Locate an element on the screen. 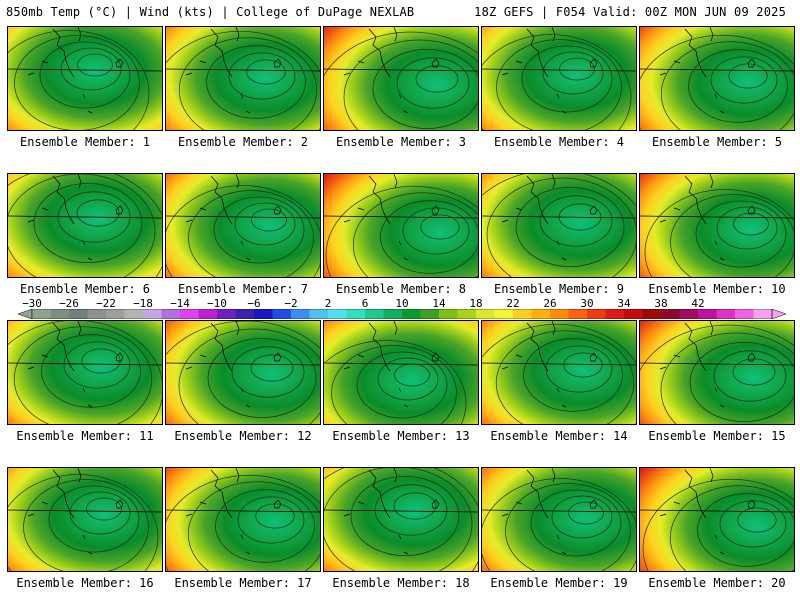  colorbar-tick-label: 2 is located at coordinates (328, 303).